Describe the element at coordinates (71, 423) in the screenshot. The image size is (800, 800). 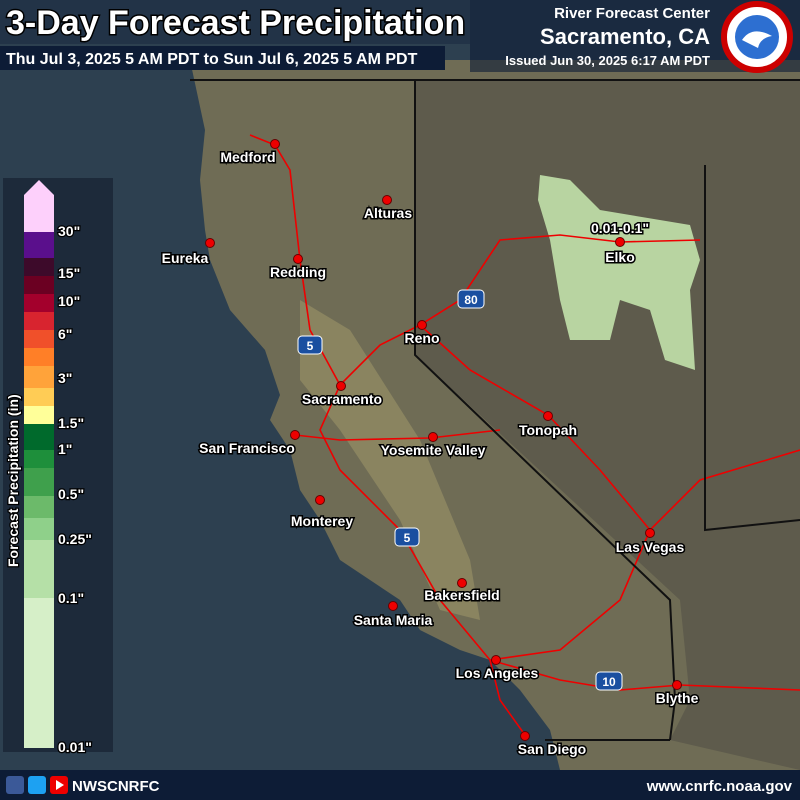
I see `legend-label: 1.5"` at that location.